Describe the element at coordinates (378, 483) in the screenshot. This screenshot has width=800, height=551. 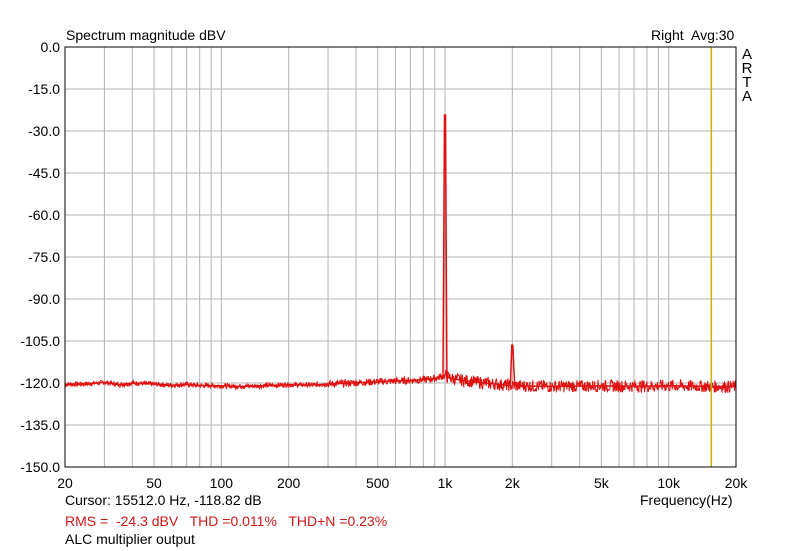
I see `x-tick-label: 500` at that location.